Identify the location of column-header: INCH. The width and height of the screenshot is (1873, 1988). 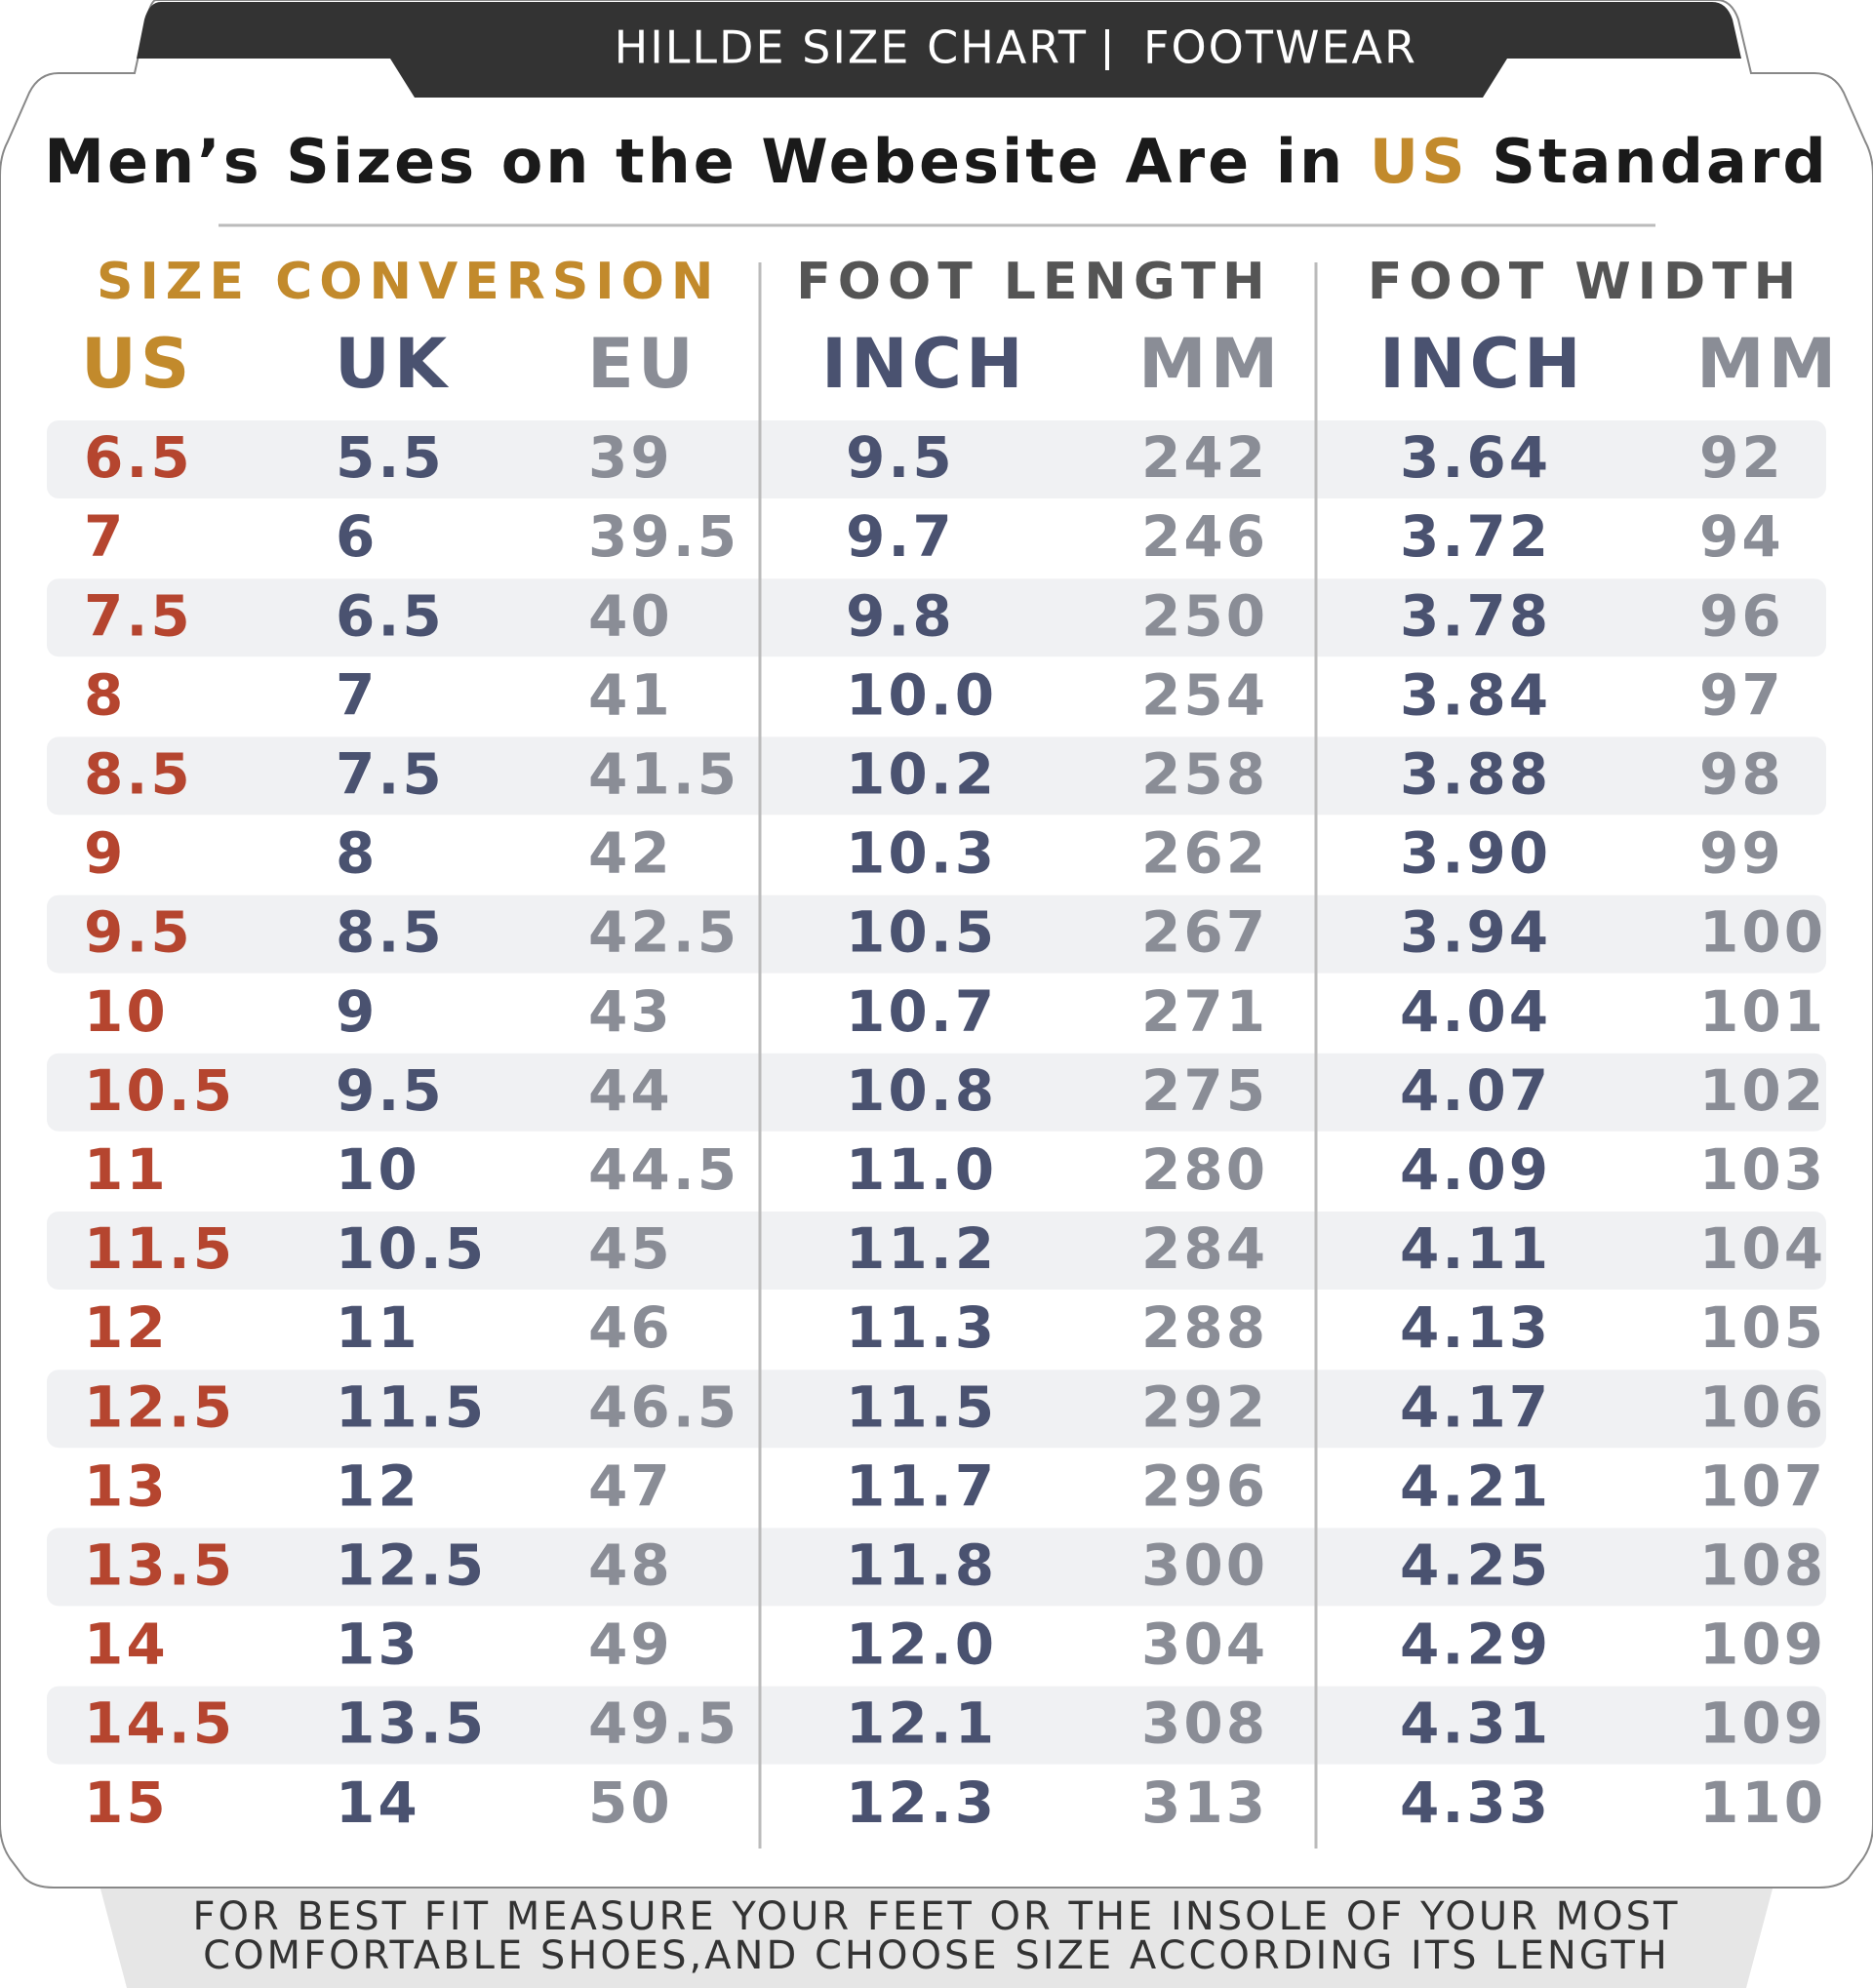
(924, 364).